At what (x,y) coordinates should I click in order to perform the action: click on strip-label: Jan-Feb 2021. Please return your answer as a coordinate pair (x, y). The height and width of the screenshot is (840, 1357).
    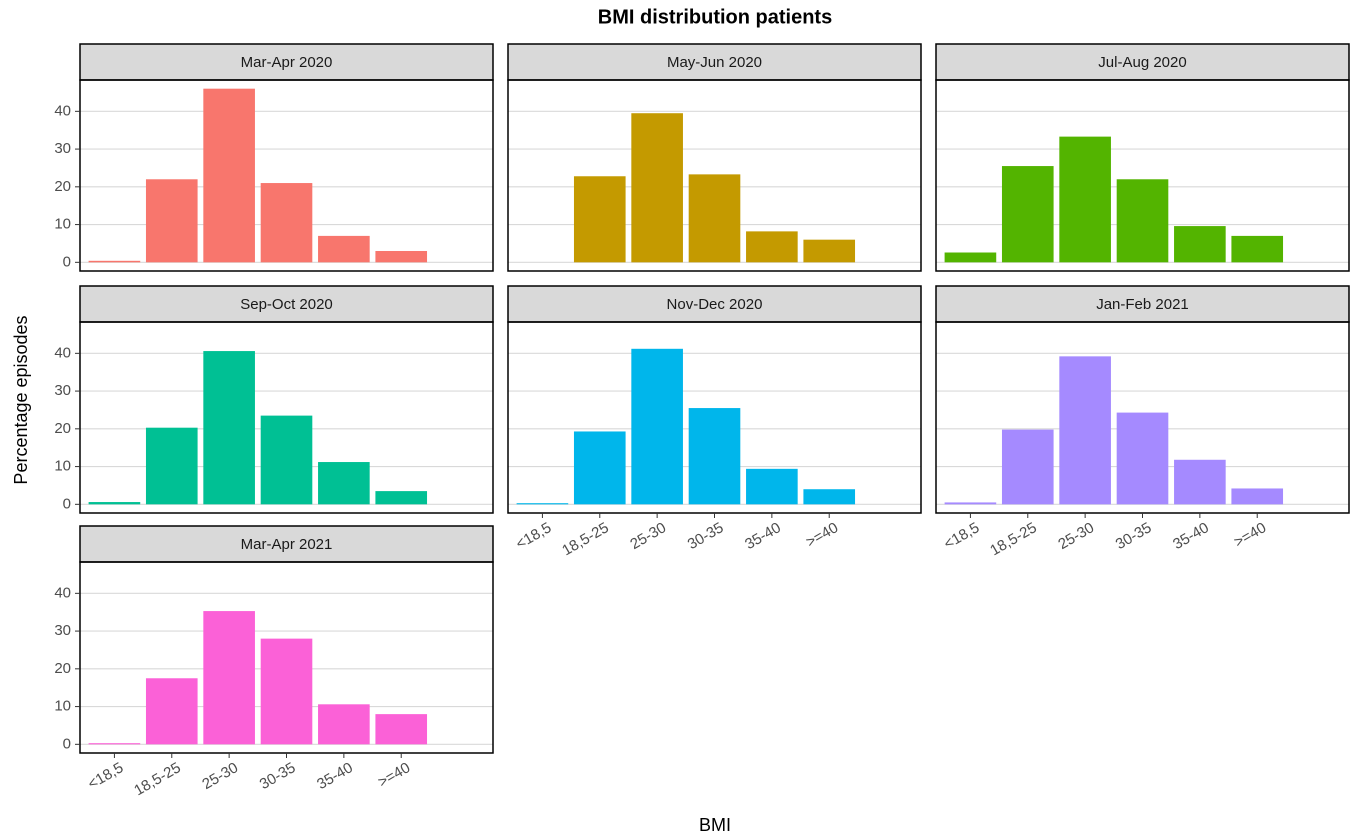
    Looking at the image, I should click on (1142, 304).